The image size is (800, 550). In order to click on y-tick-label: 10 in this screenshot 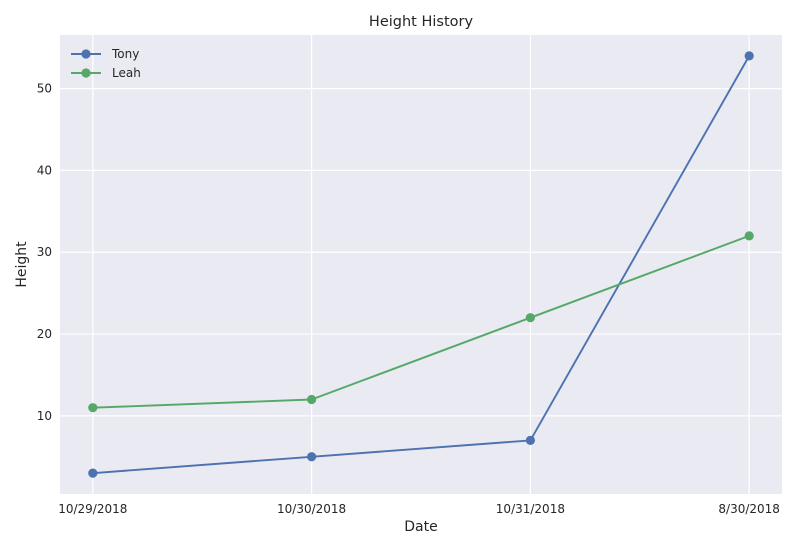, I will do `click(44, 416)`.